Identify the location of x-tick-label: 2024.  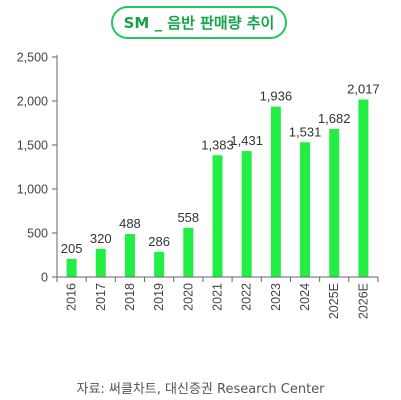
(305, 297).